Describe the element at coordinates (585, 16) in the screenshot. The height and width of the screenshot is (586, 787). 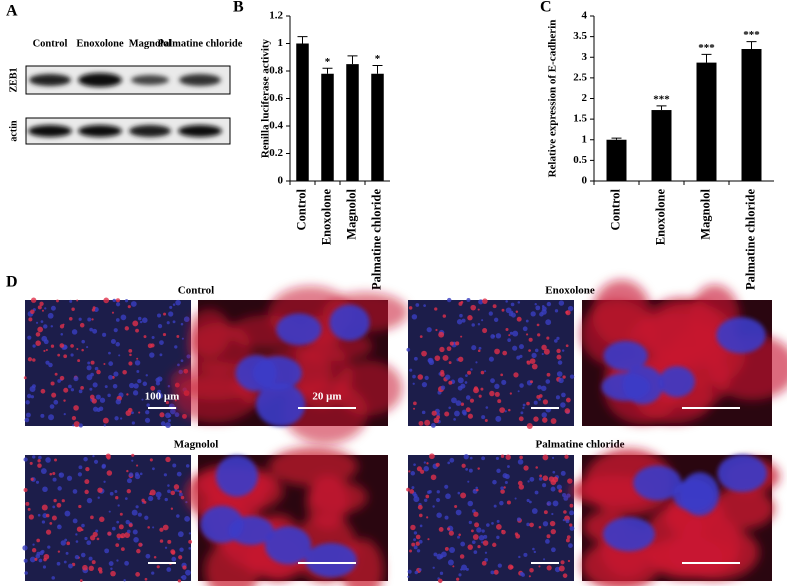
I see `y-tick-label: 4` at that location.